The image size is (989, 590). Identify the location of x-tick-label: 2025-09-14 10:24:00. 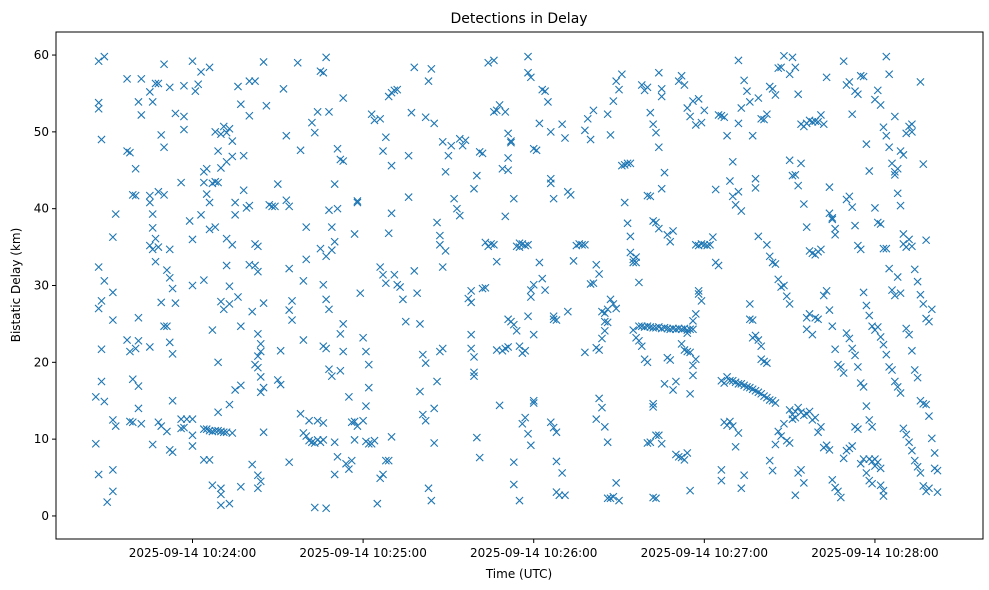
(192, 553).